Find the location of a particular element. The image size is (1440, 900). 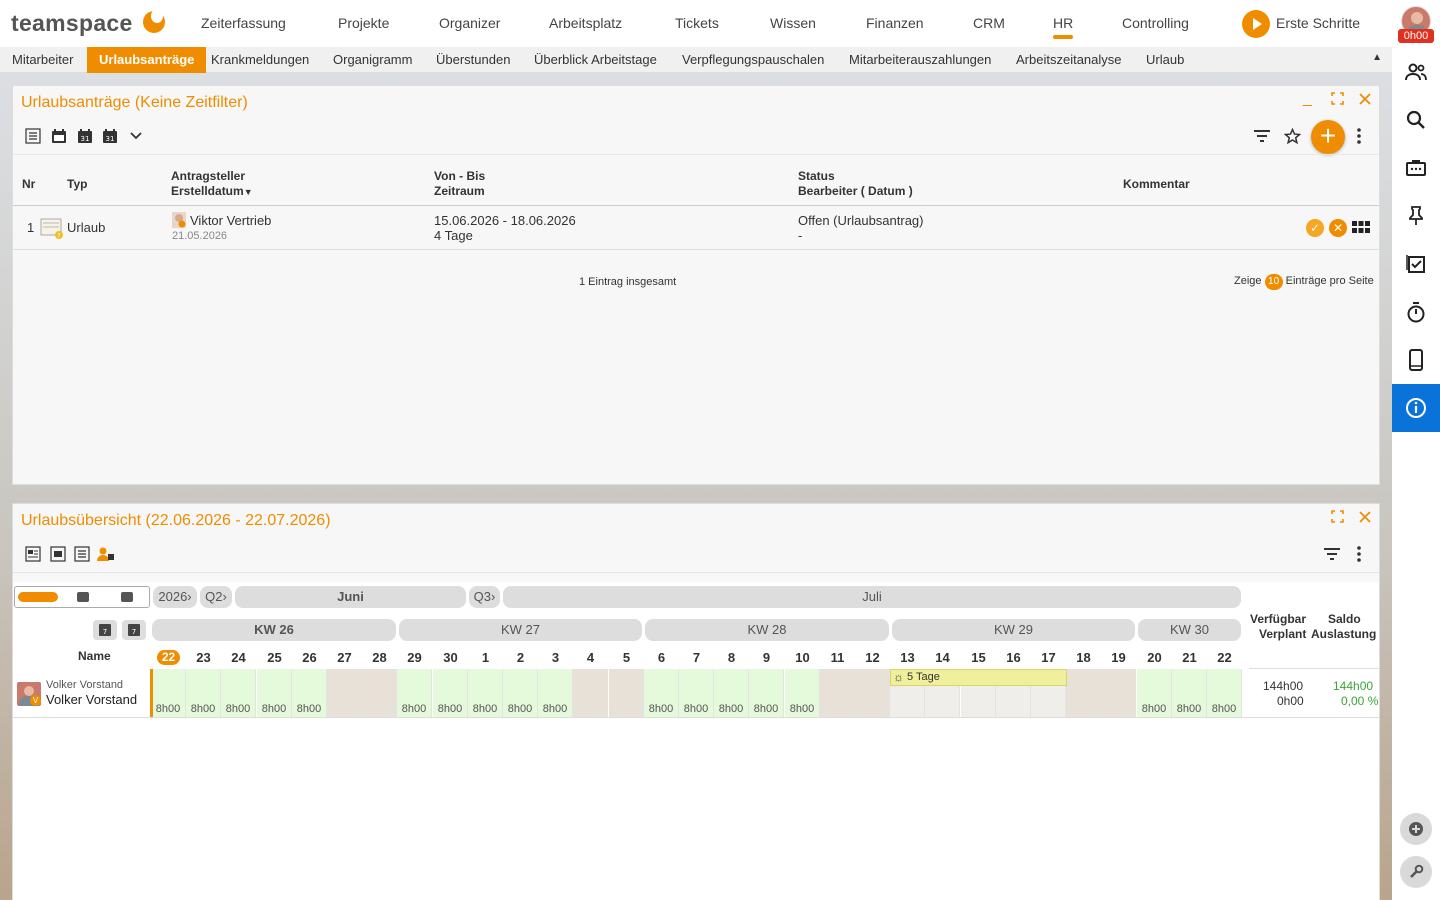

day-cell-14: 8h00 is located at coordinates (661, 693).